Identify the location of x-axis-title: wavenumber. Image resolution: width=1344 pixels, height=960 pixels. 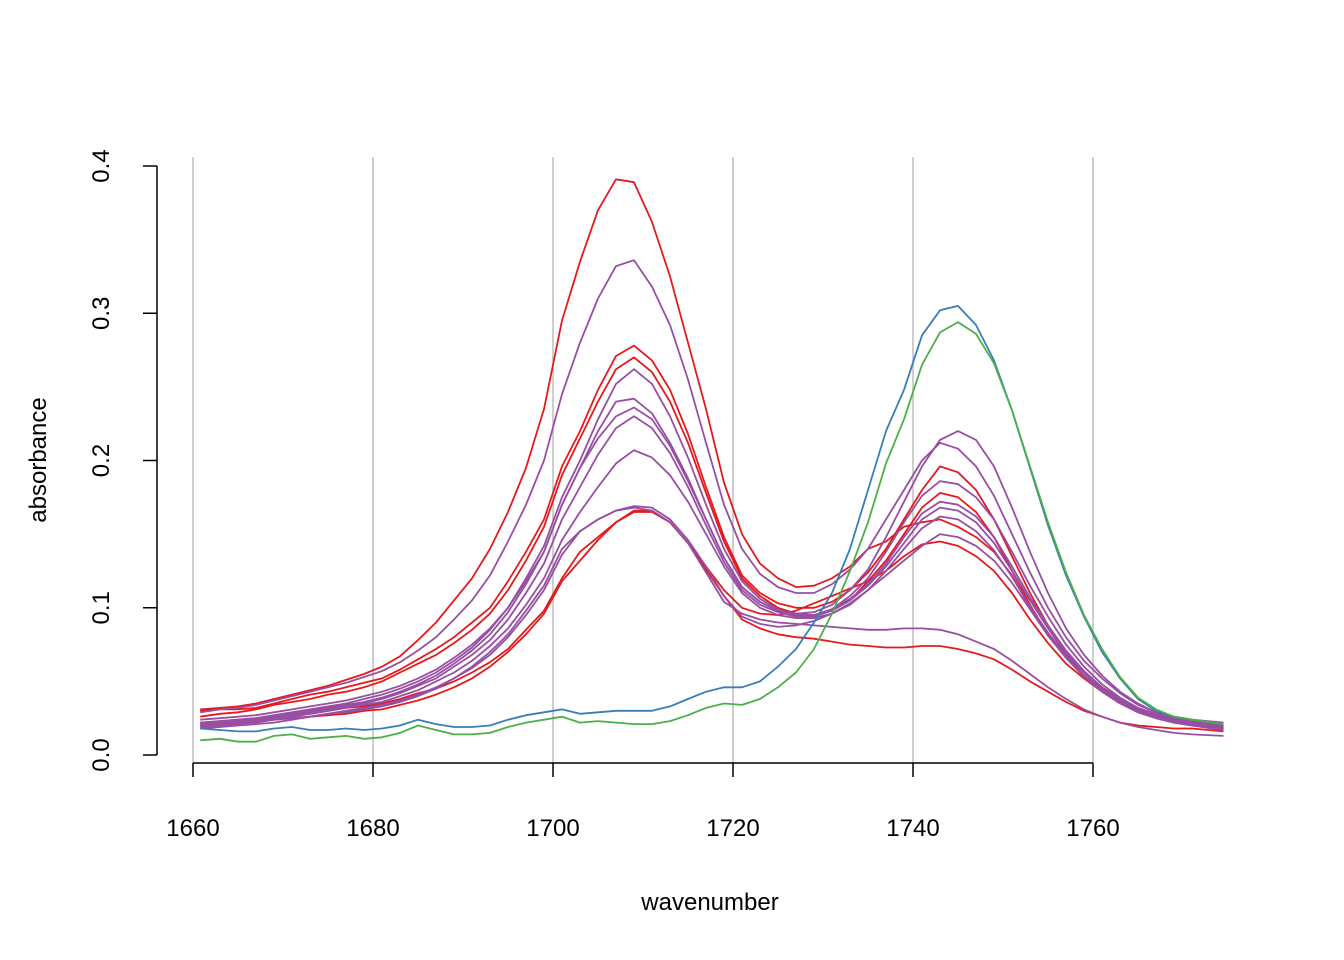
(709, 902).